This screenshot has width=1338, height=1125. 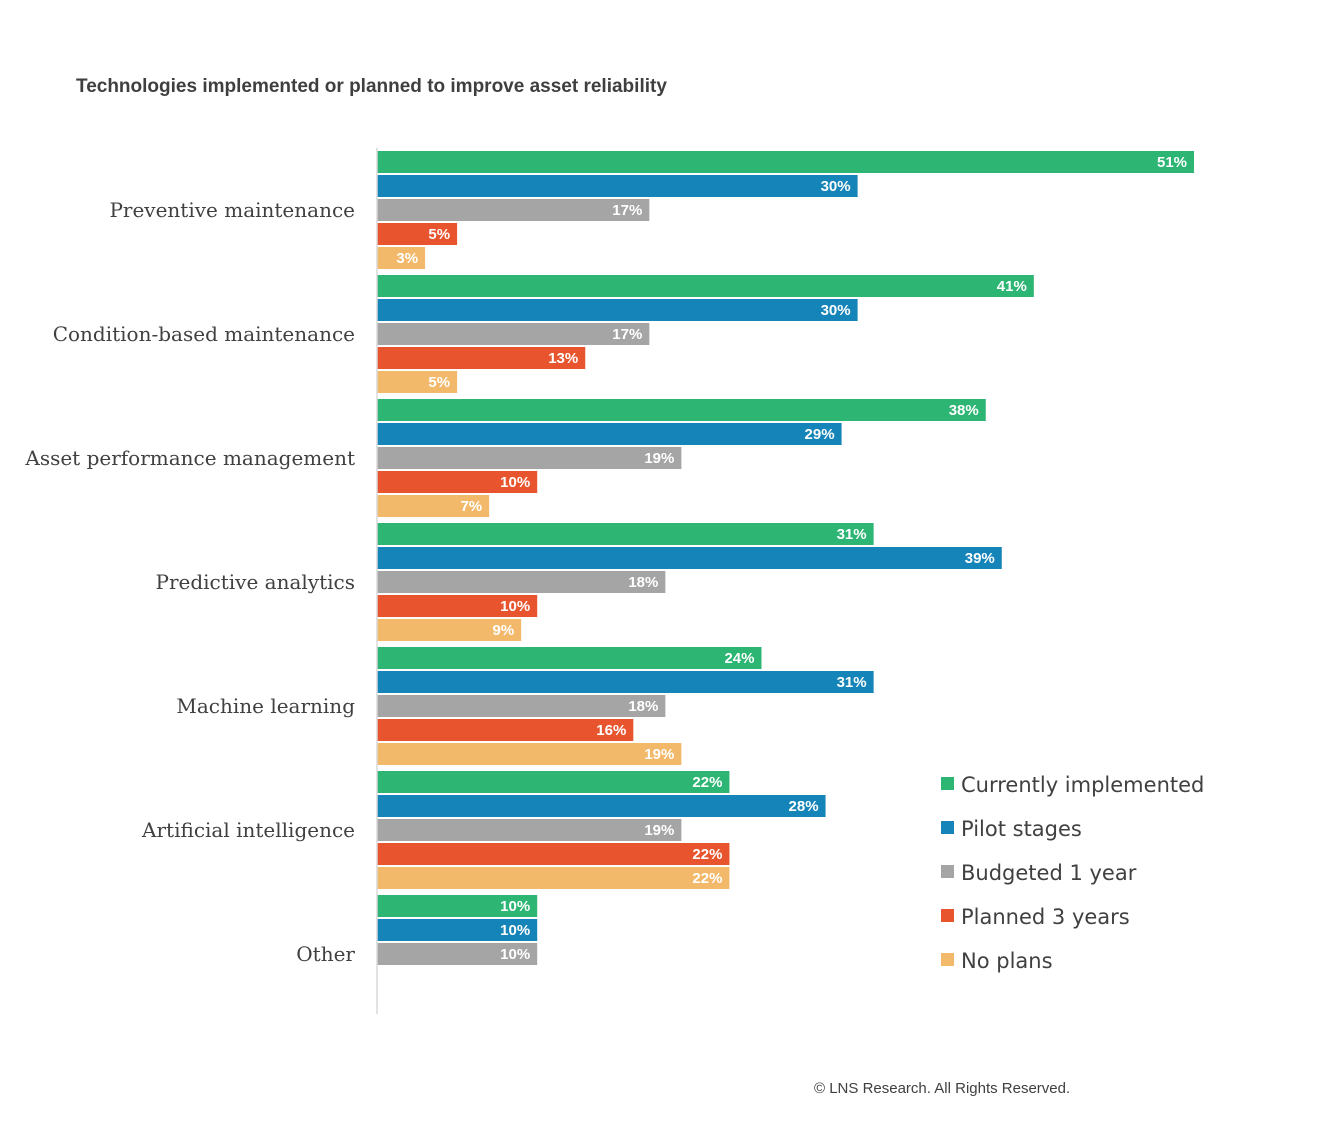 I want to click on legend-swatch-pilot-stages, so click(x=947, y=827).